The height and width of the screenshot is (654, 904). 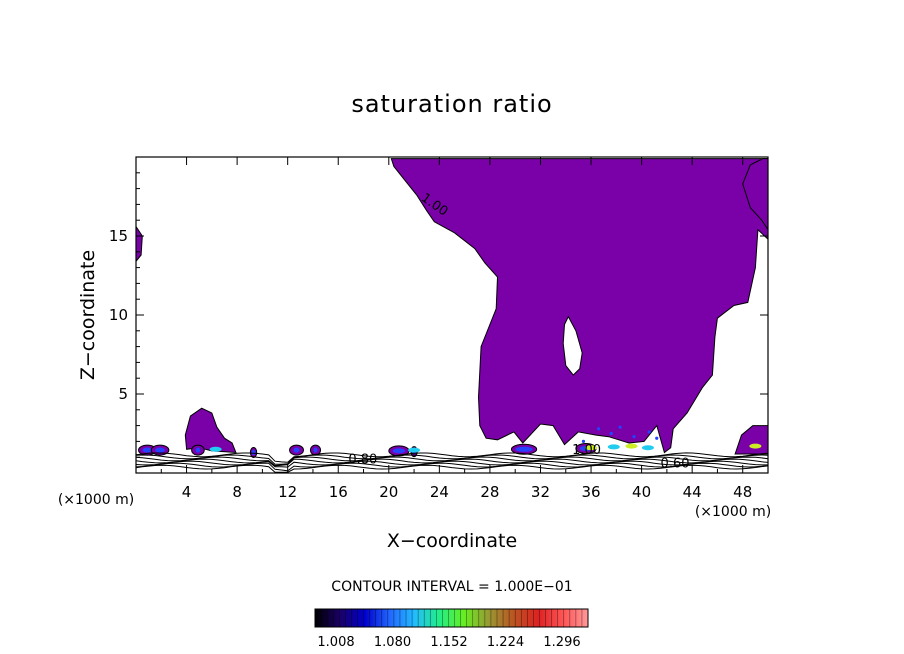 What do you see at coordinates (505, 642) in the screenshot?
I see `colorbar-tick-label: 1.224` at bounding box center [505, 642].